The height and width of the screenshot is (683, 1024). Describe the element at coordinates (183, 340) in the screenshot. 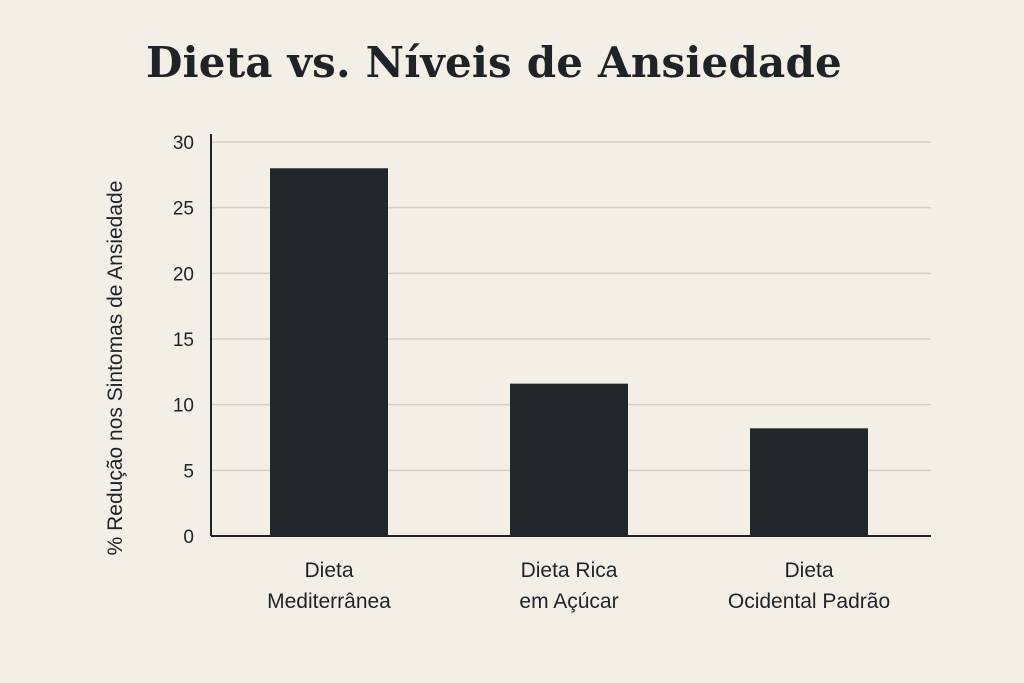

I see `y-tick-label-15: 15` at that location.